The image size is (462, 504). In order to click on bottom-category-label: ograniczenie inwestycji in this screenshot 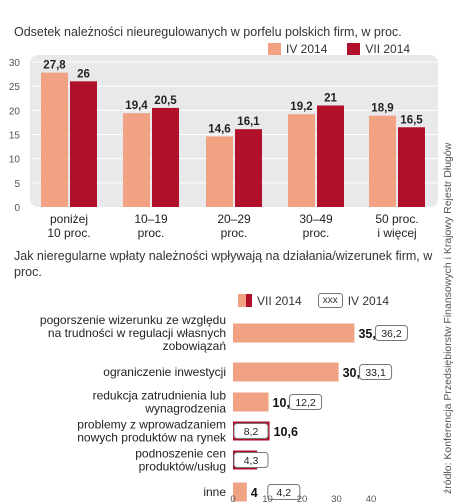, I will do `click(164, 372)`.